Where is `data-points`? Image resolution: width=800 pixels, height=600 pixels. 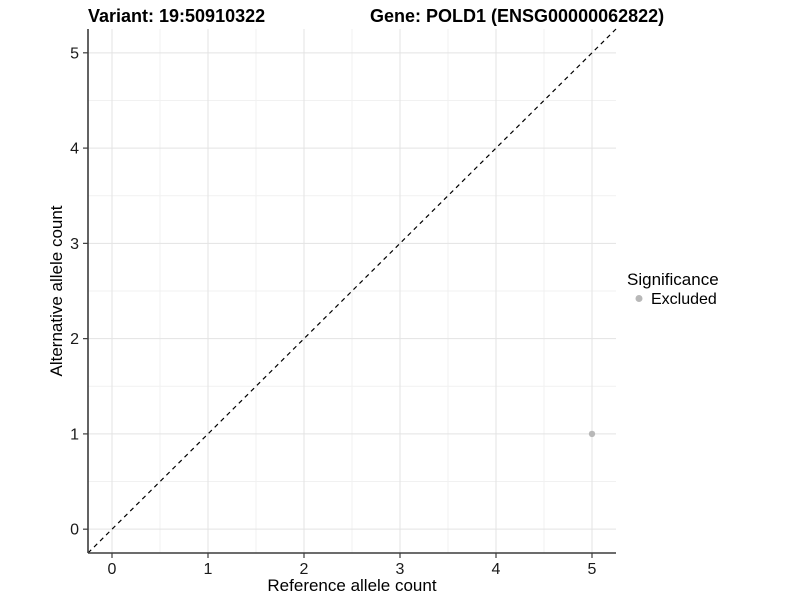
data-points is located at coordinates (592, 434).